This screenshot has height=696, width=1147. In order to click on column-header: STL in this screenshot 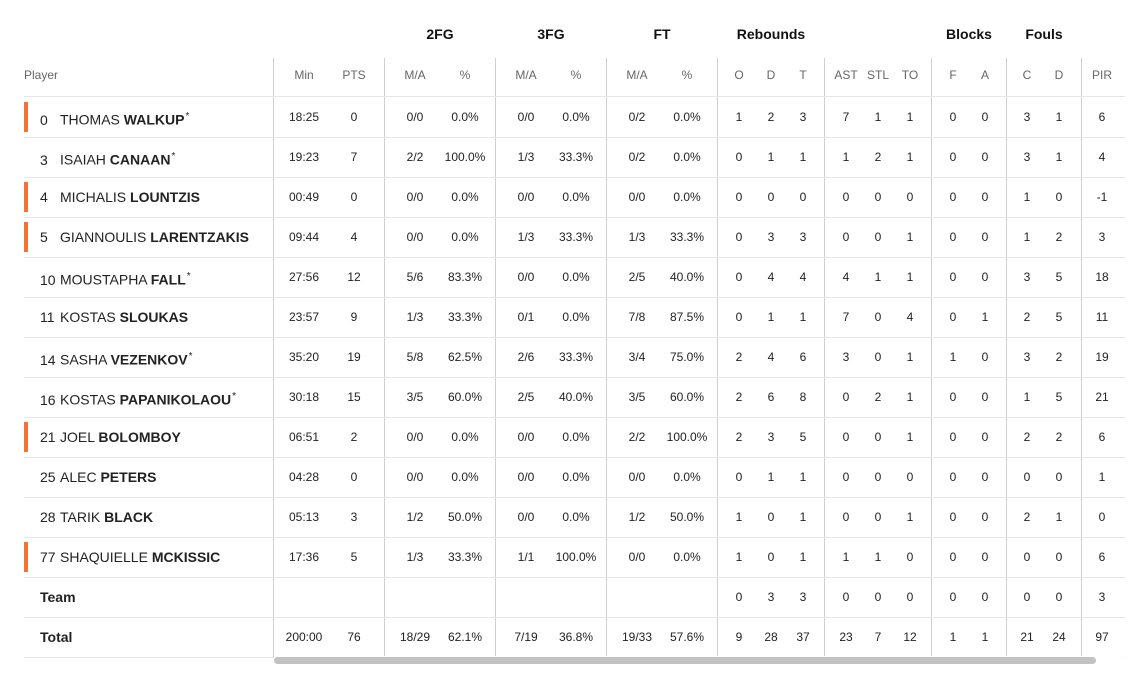, I will do `click(877, 75)`.